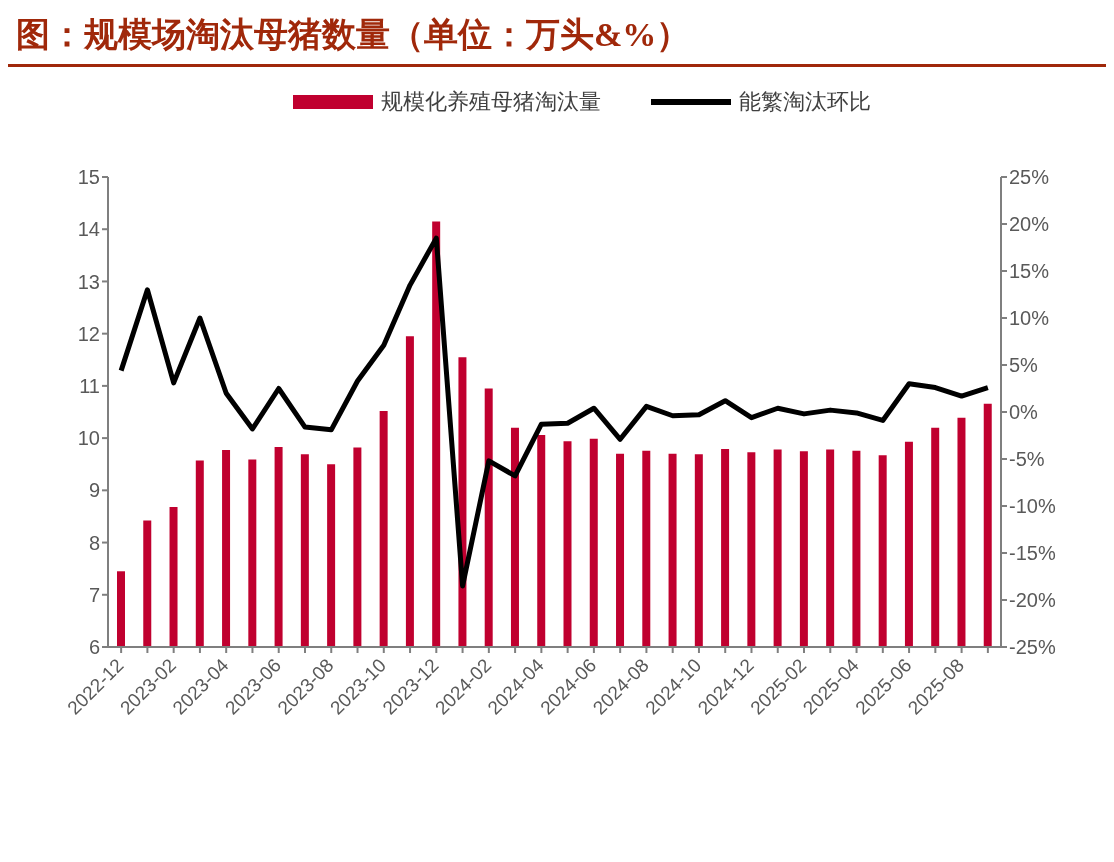 This screenshot has height=862, width=1114. What do you see at coordinates (805, 102) in the screenshot?
I see `legend-label: 能繁淘汰环比` at bounding box center [805, 102].